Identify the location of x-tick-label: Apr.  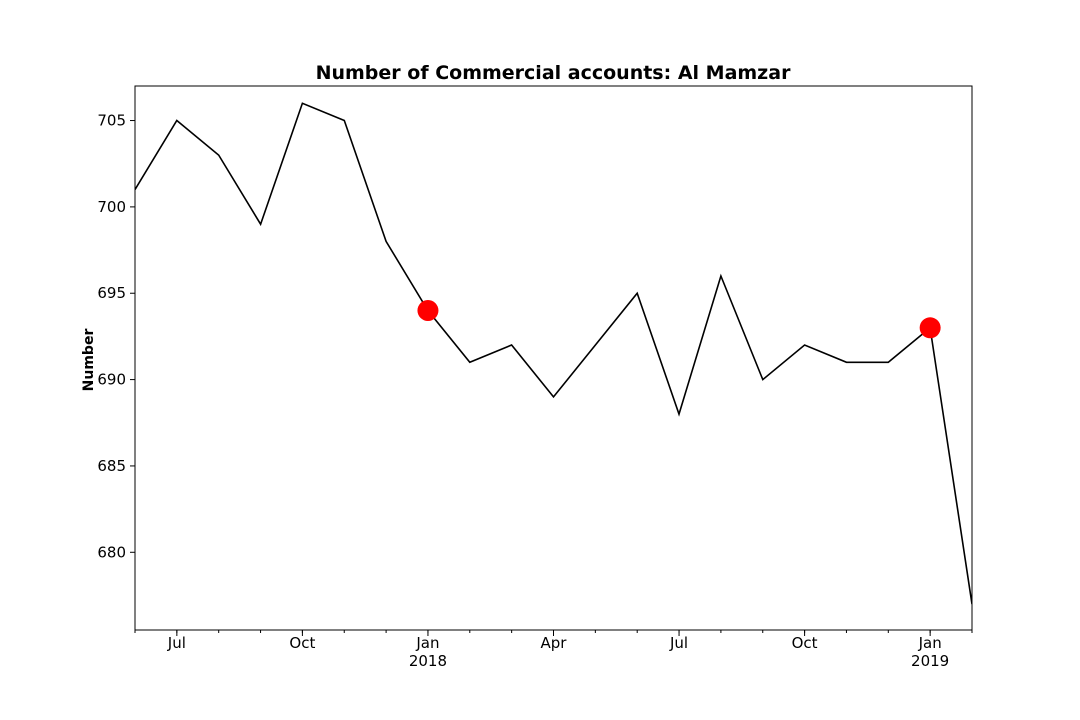
(554, 643).